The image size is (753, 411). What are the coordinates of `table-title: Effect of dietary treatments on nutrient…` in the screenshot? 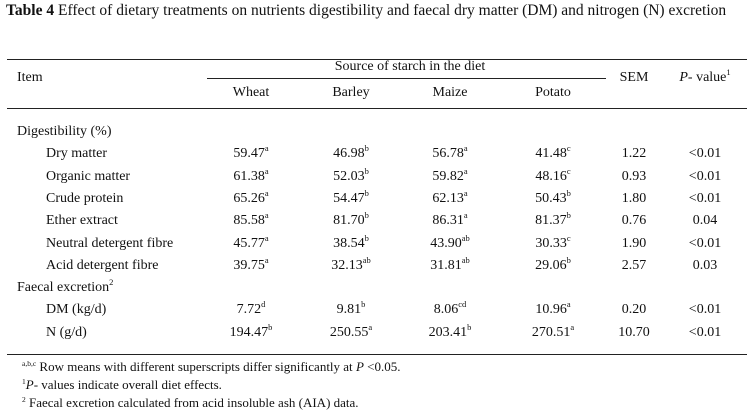 It's located at (392, 10).